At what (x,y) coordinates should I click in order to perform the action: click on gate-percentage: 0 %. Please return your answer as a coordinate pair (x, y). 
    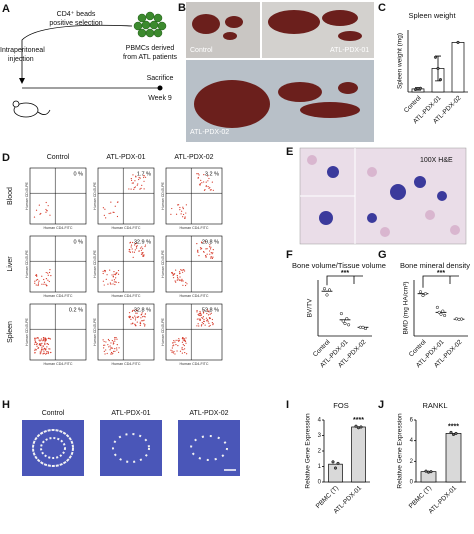
    Looking at the image, I should click on (79, 242).